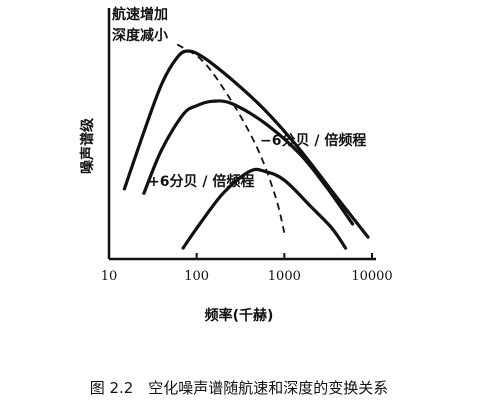  What do you see at coordinates (239, 315) in the screenshot?
I see `x-axis-label: 频率(千赫)` at bounding box center [239, 315].